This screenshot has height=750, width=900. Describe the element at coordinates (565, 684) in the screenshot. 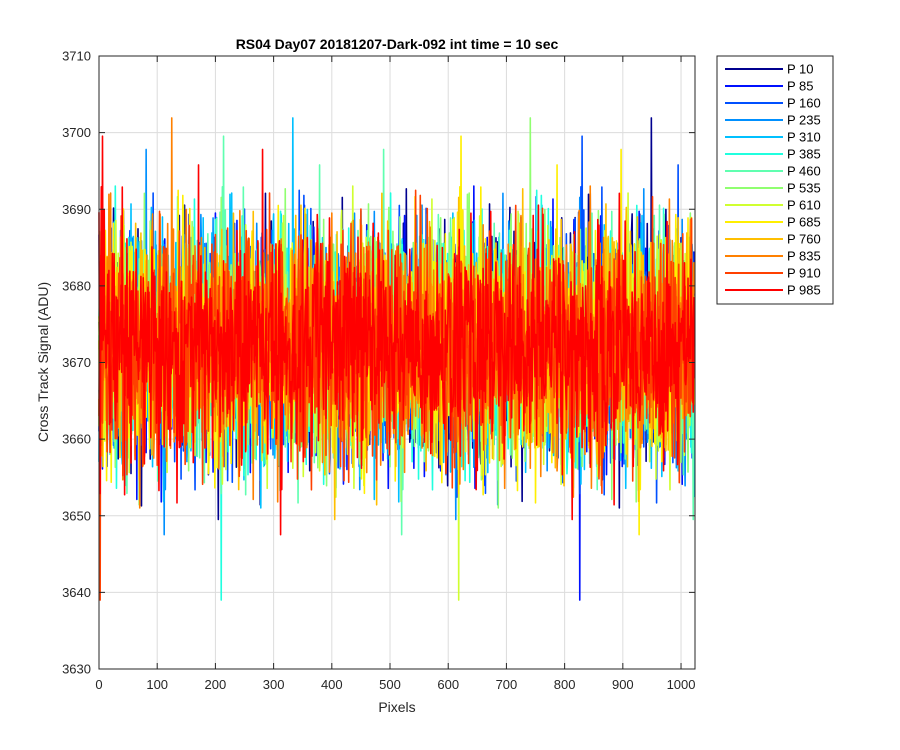

I see `x-tick-label: 800` at that location.